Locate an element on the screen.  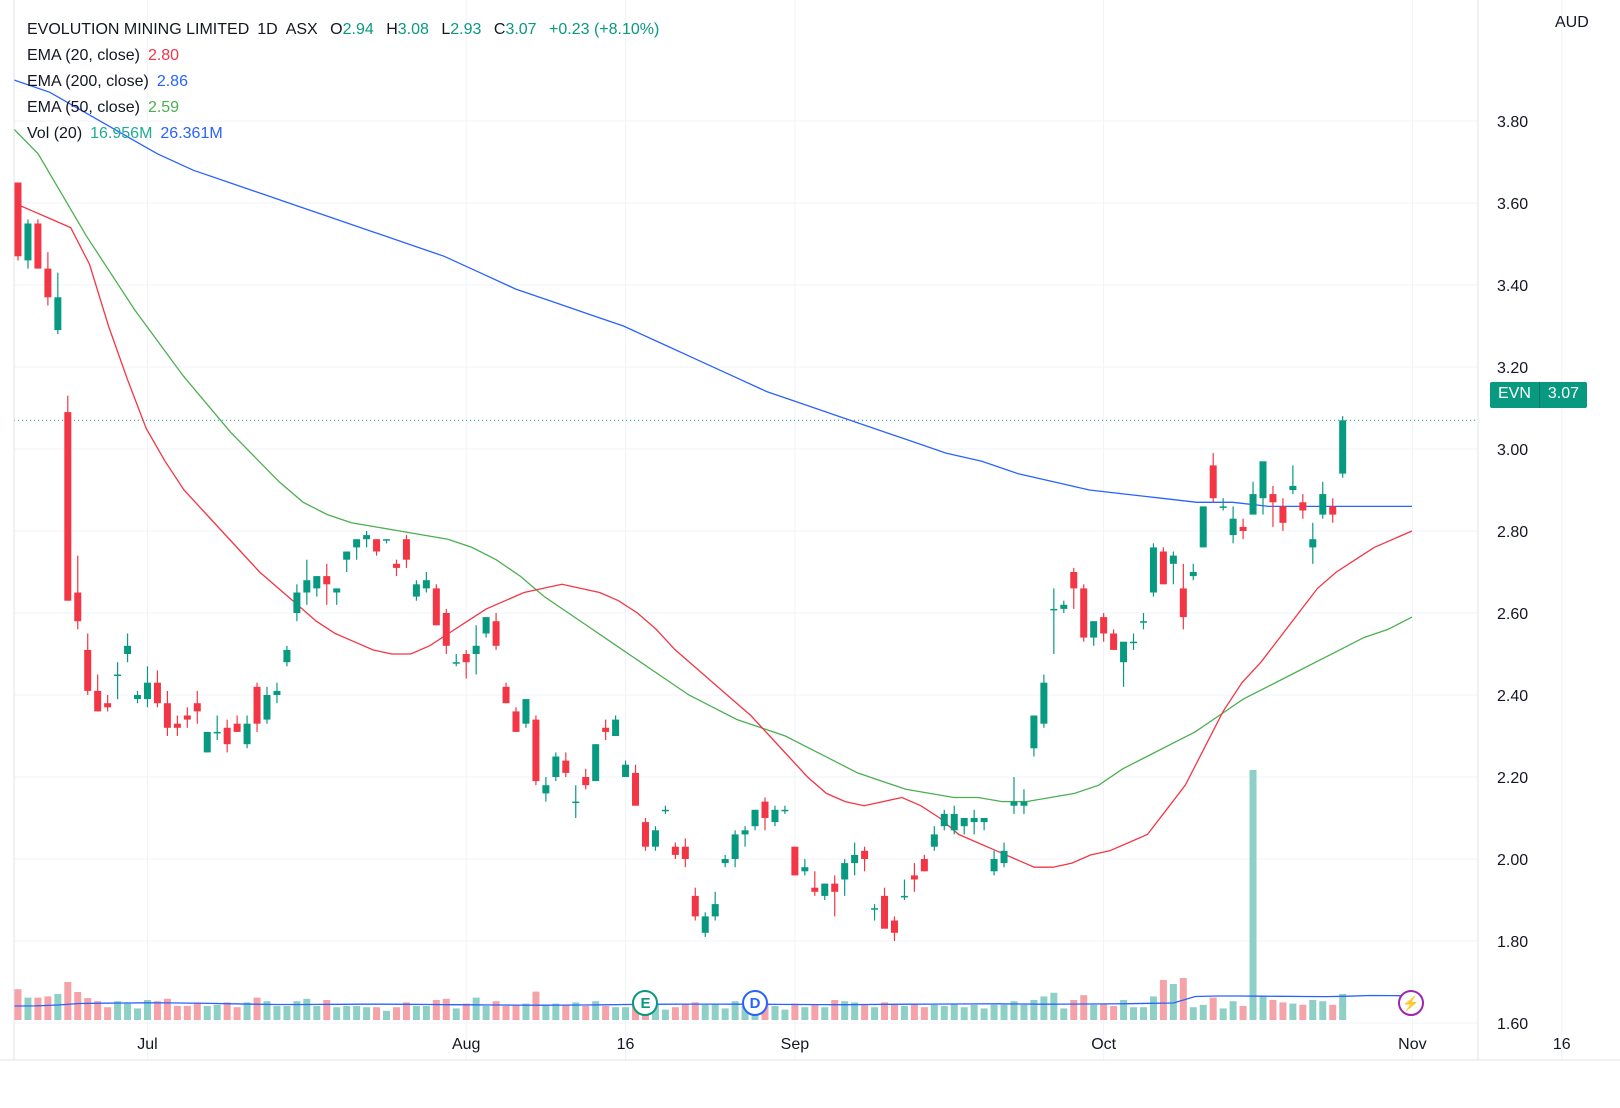
interval: 1D is located at coordinates (267, 29).